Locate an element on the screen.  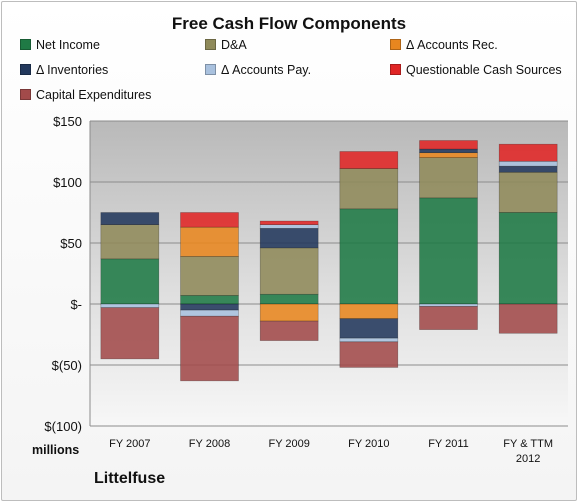
chart-title: Free Cash Flow Components is located at coordinates (289, 23).